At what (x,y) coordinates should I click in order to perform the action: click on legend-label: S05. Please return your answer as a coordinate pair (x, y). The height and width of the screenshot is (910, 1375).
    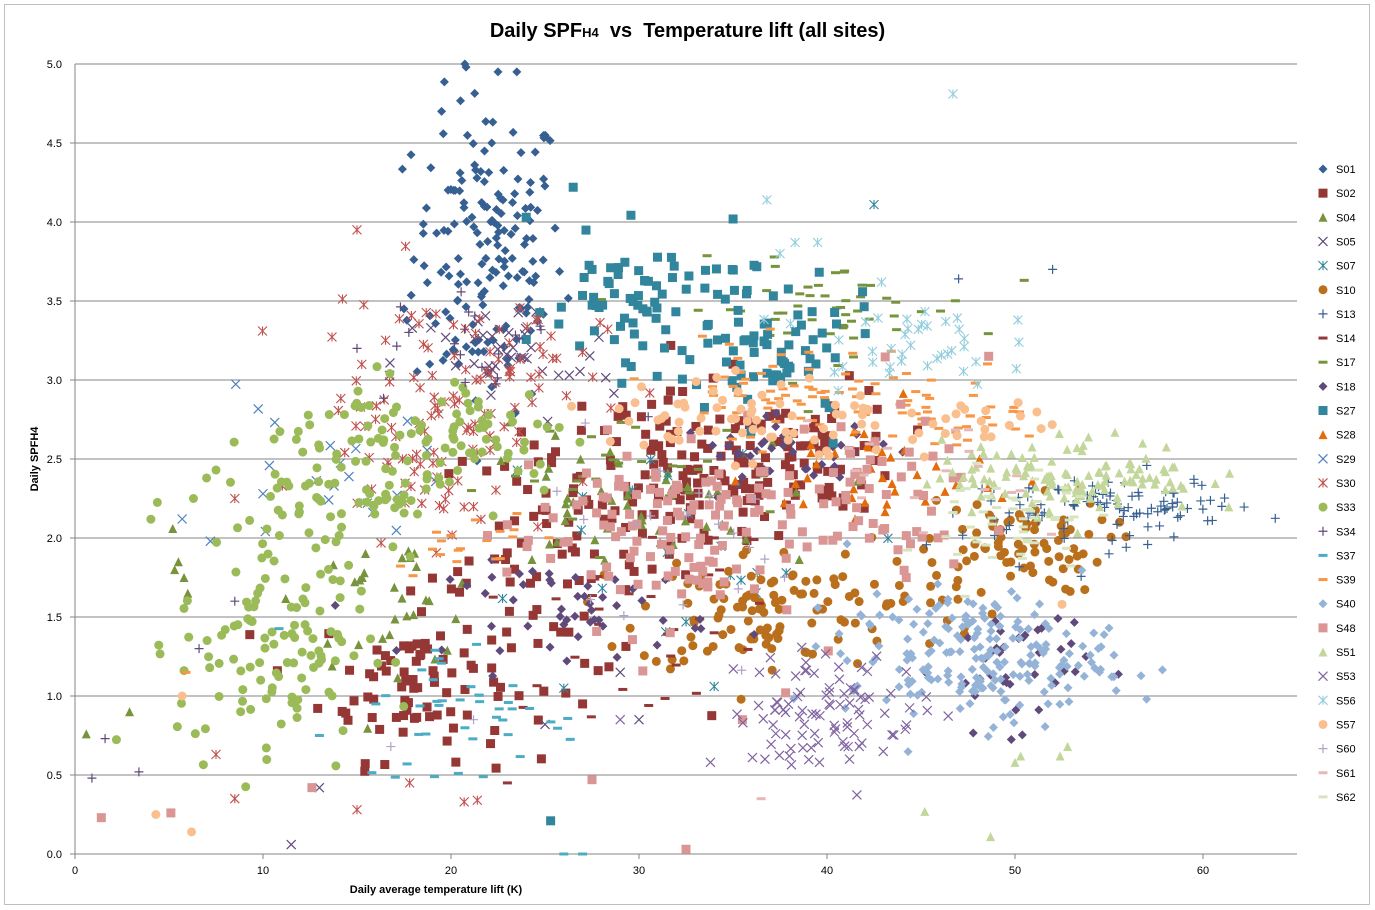
    Looking at the image, I should click on (1346, 242).